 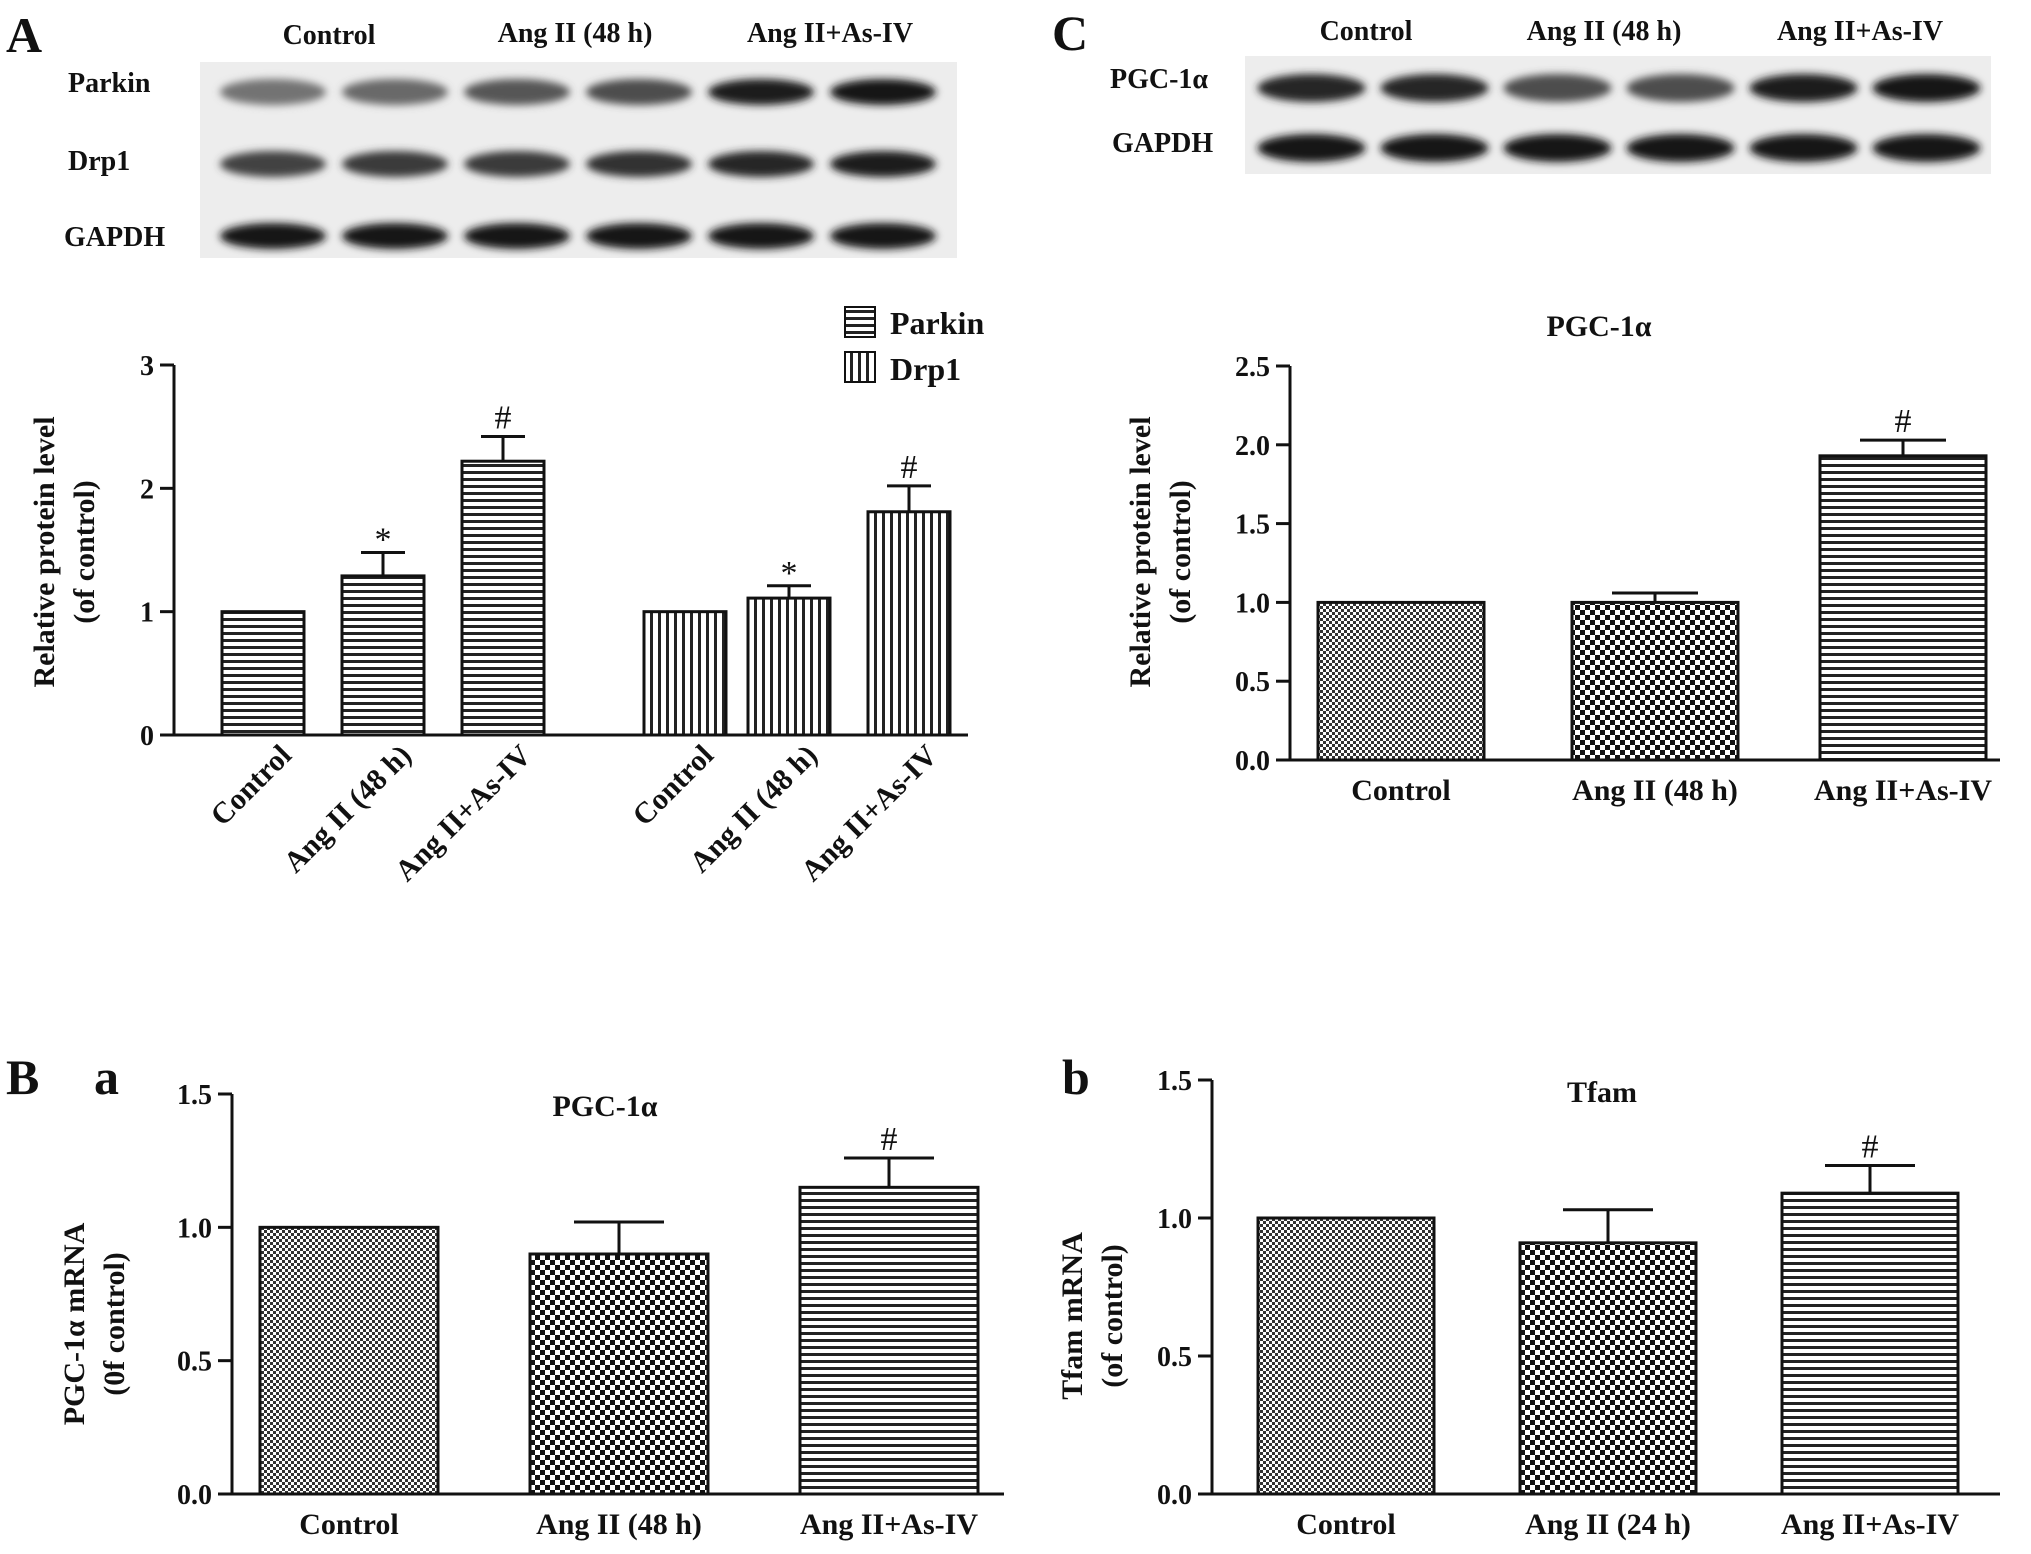 I want to click on chart-c-y-label-line: Relative protein level, so click(x=1140, y=551).